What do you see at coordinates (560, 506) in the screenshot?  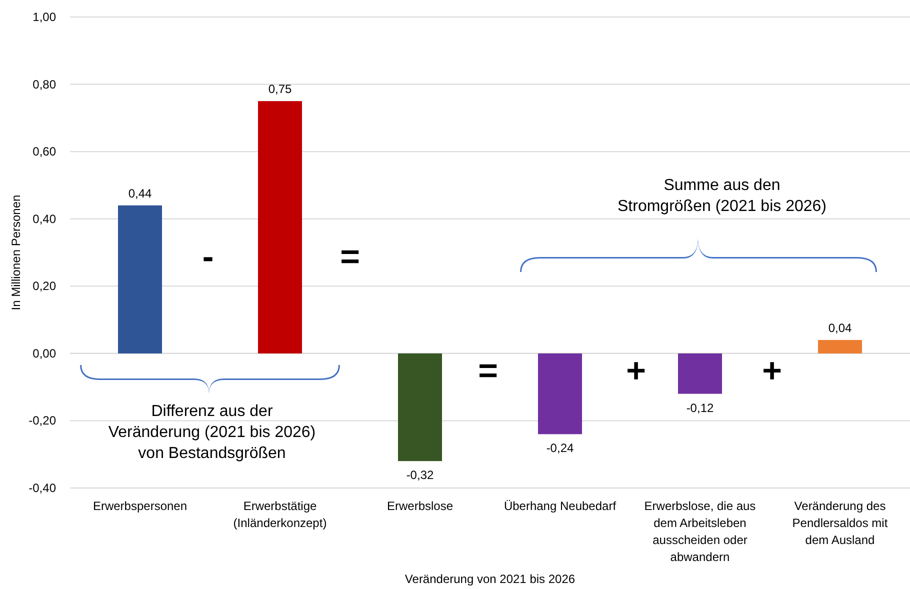 I see `x-tick-label: Überhang Neubedarf` at bounding box center [560, 506].